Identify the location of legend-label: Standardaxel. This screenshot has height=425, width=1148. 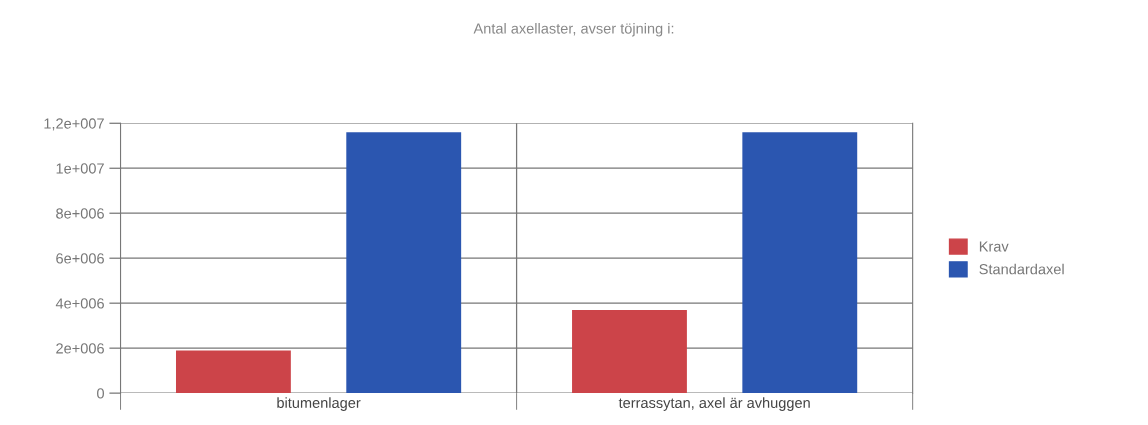
(1021, 269).